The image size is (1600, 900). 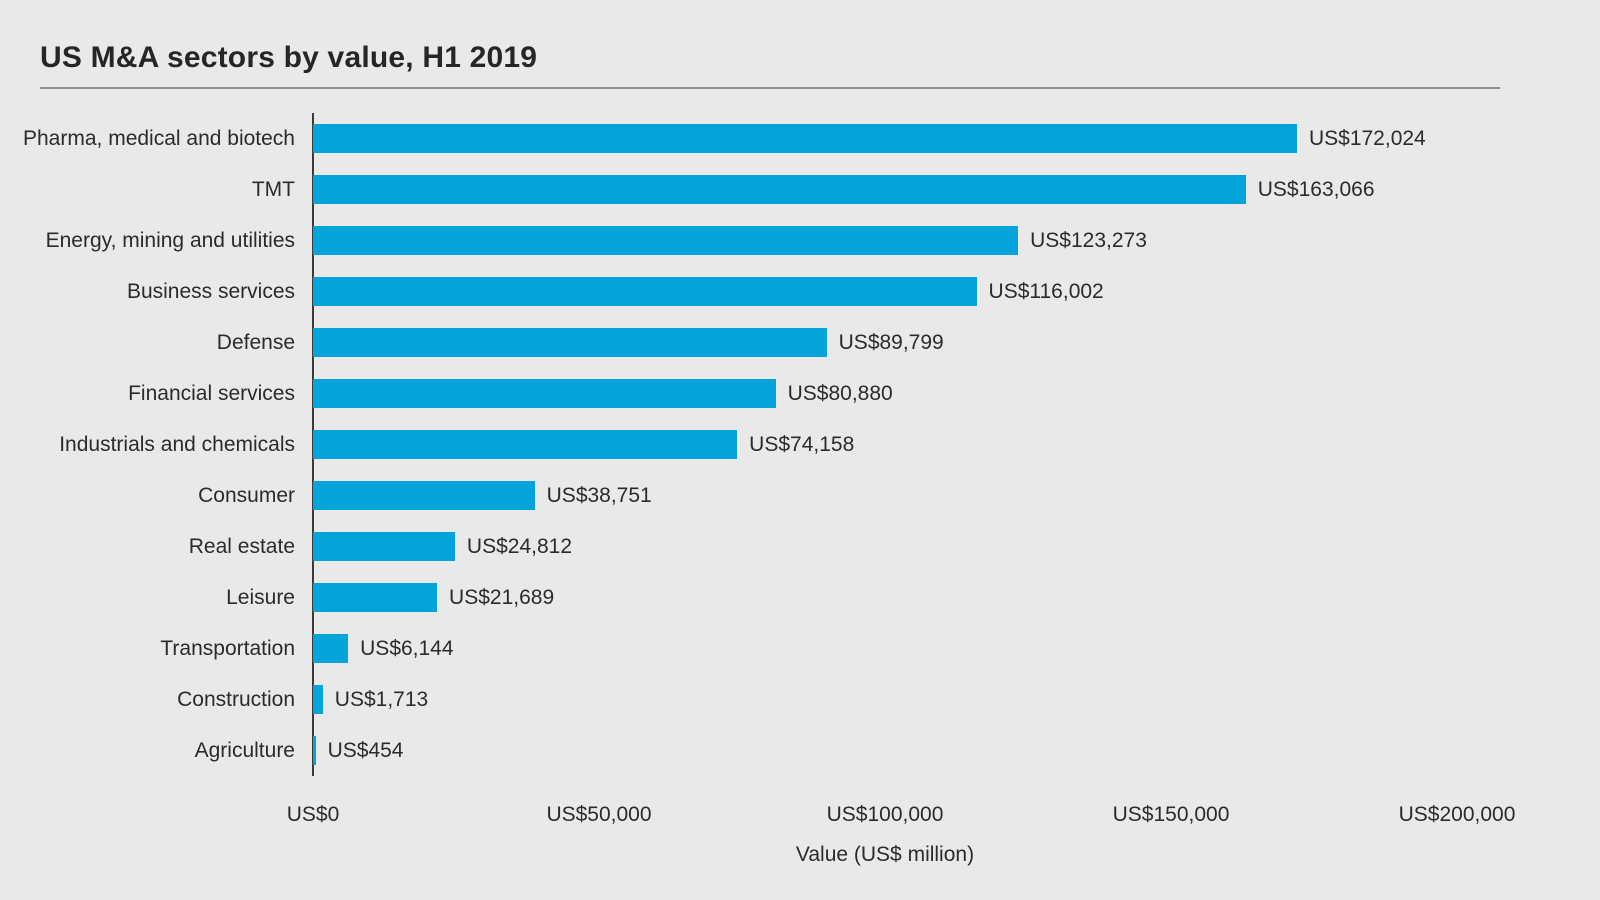 What do you see at coordinates (407, 648) in the screenshot?
I see `value-label: US$6,144` at bounding box center [407, 648].